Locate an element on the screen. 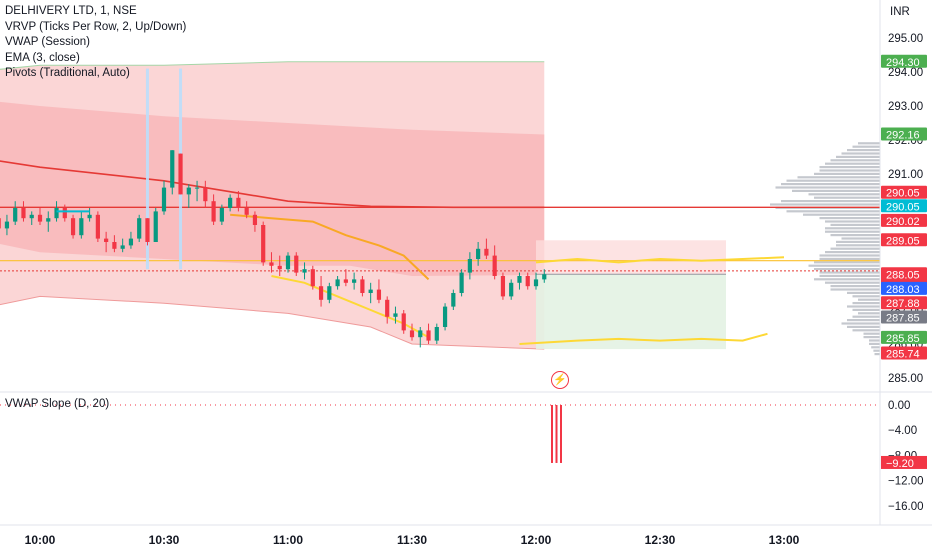 The image size is (932, 550). price-tick-label: 294.00 is located at coordinates (905, 73).